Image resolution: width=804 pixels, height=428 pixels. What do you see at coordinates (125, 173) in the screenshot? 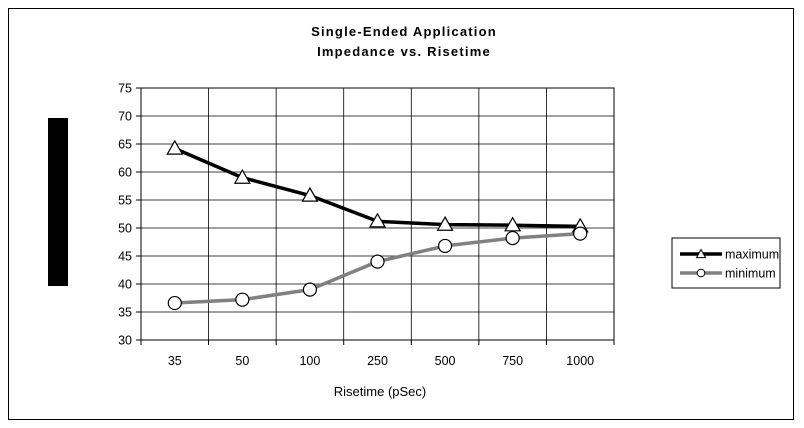
I see `y-tick-label: 60` at bounding box center [125, 173].